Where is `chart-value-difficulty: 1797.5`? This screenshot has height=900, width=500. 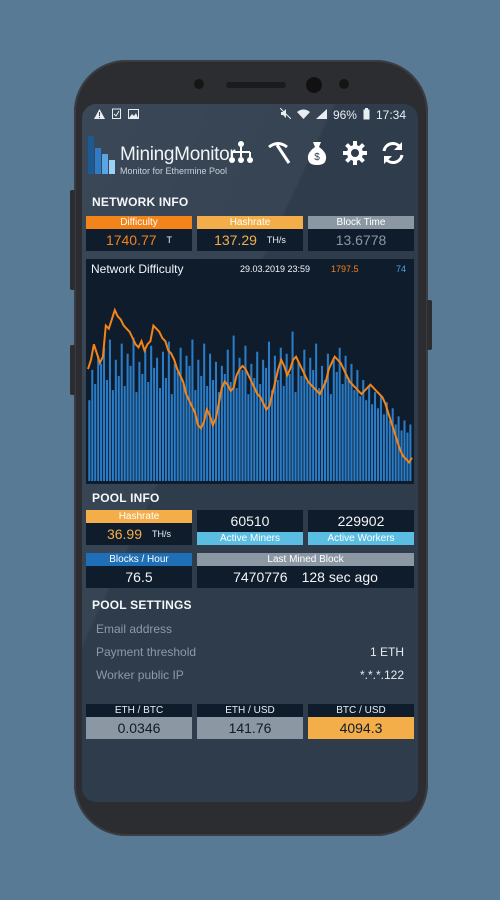
chart-value-difficulty: 1797.5 is located at coordinates (345, 269).